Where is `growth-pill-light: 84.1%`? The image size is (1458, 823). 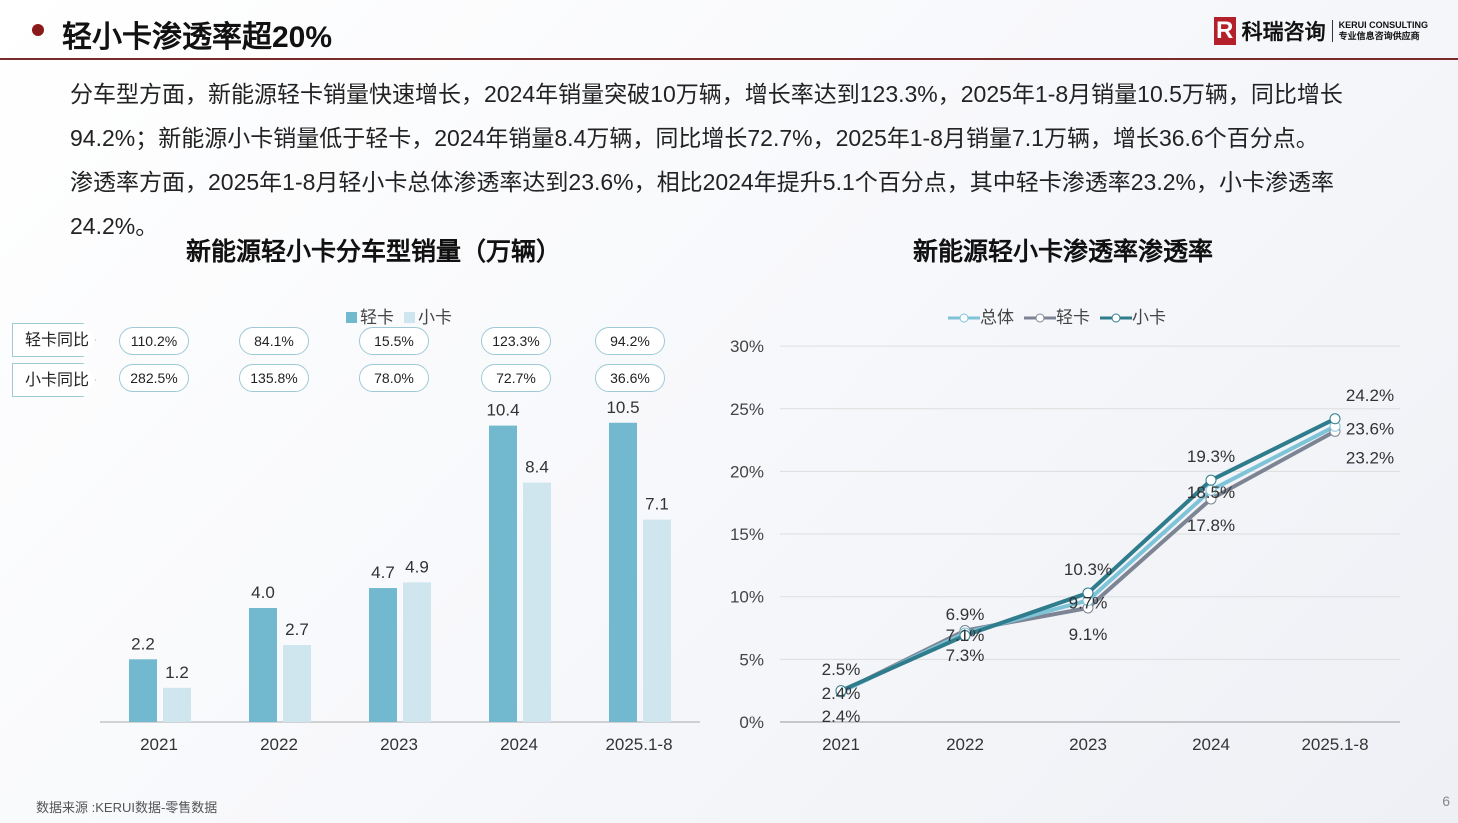
growth-pill-light: 84.1% is located at coordinates (274, 341).